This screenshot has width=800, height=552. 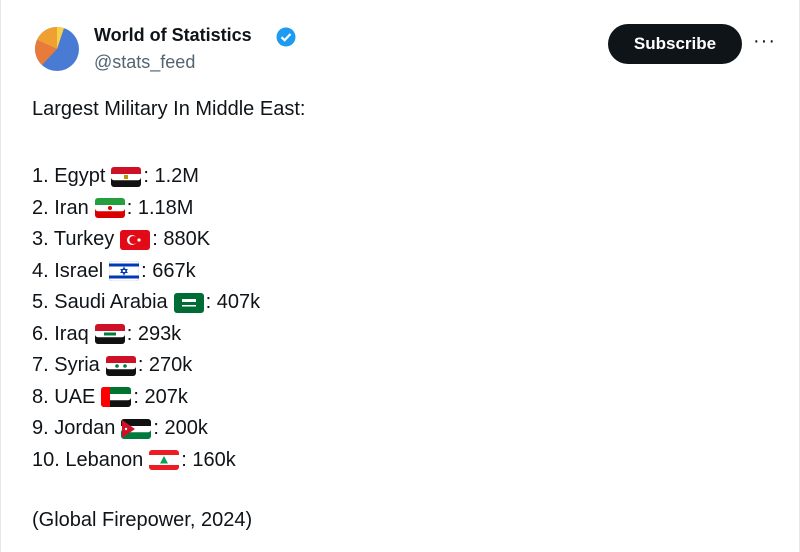 What do you see at coordinates (160, 207) in the screenshot?
I see `item-figure: : 1.18M` at bounding box center [160, 207].